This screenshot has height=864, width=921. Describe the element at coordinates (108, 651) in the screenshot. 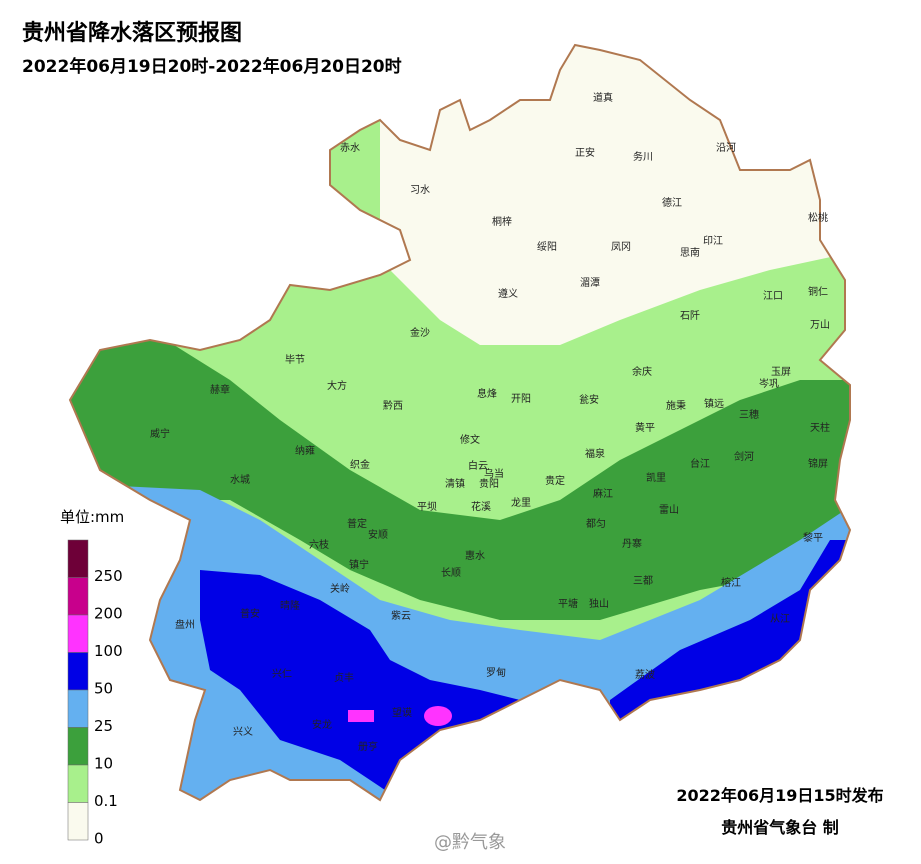

I see `legend-label: 100` at that location.